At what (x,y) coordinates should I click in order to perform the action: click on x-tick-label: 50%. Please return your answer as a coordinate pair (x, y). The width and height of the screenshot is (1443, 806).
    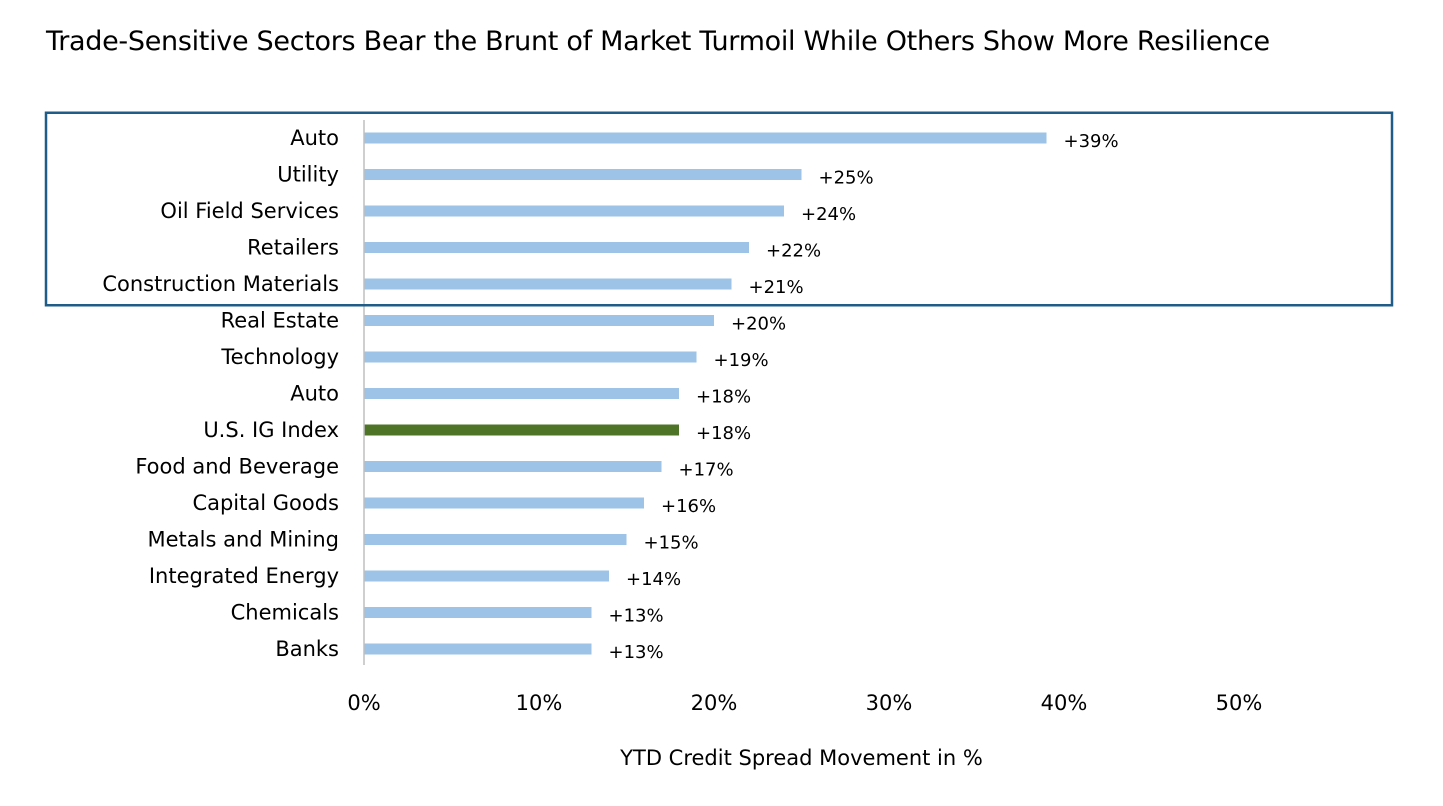
    Looking at the image, I should click on (1239, 703).